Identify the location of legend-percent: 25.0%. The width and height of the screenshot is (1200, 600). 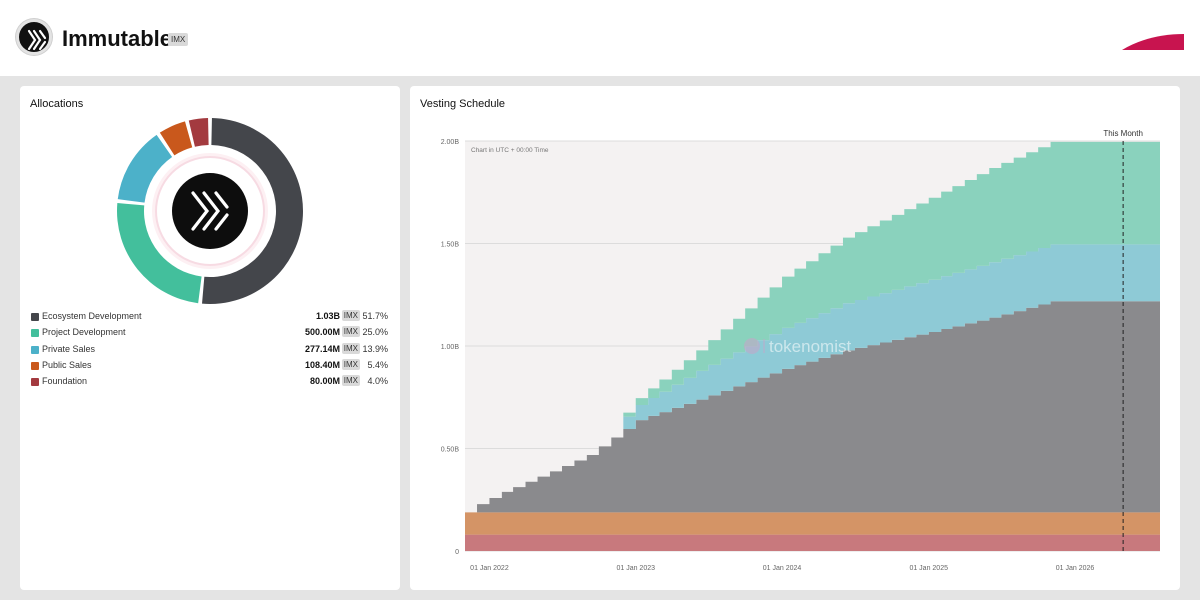
(375, 332).